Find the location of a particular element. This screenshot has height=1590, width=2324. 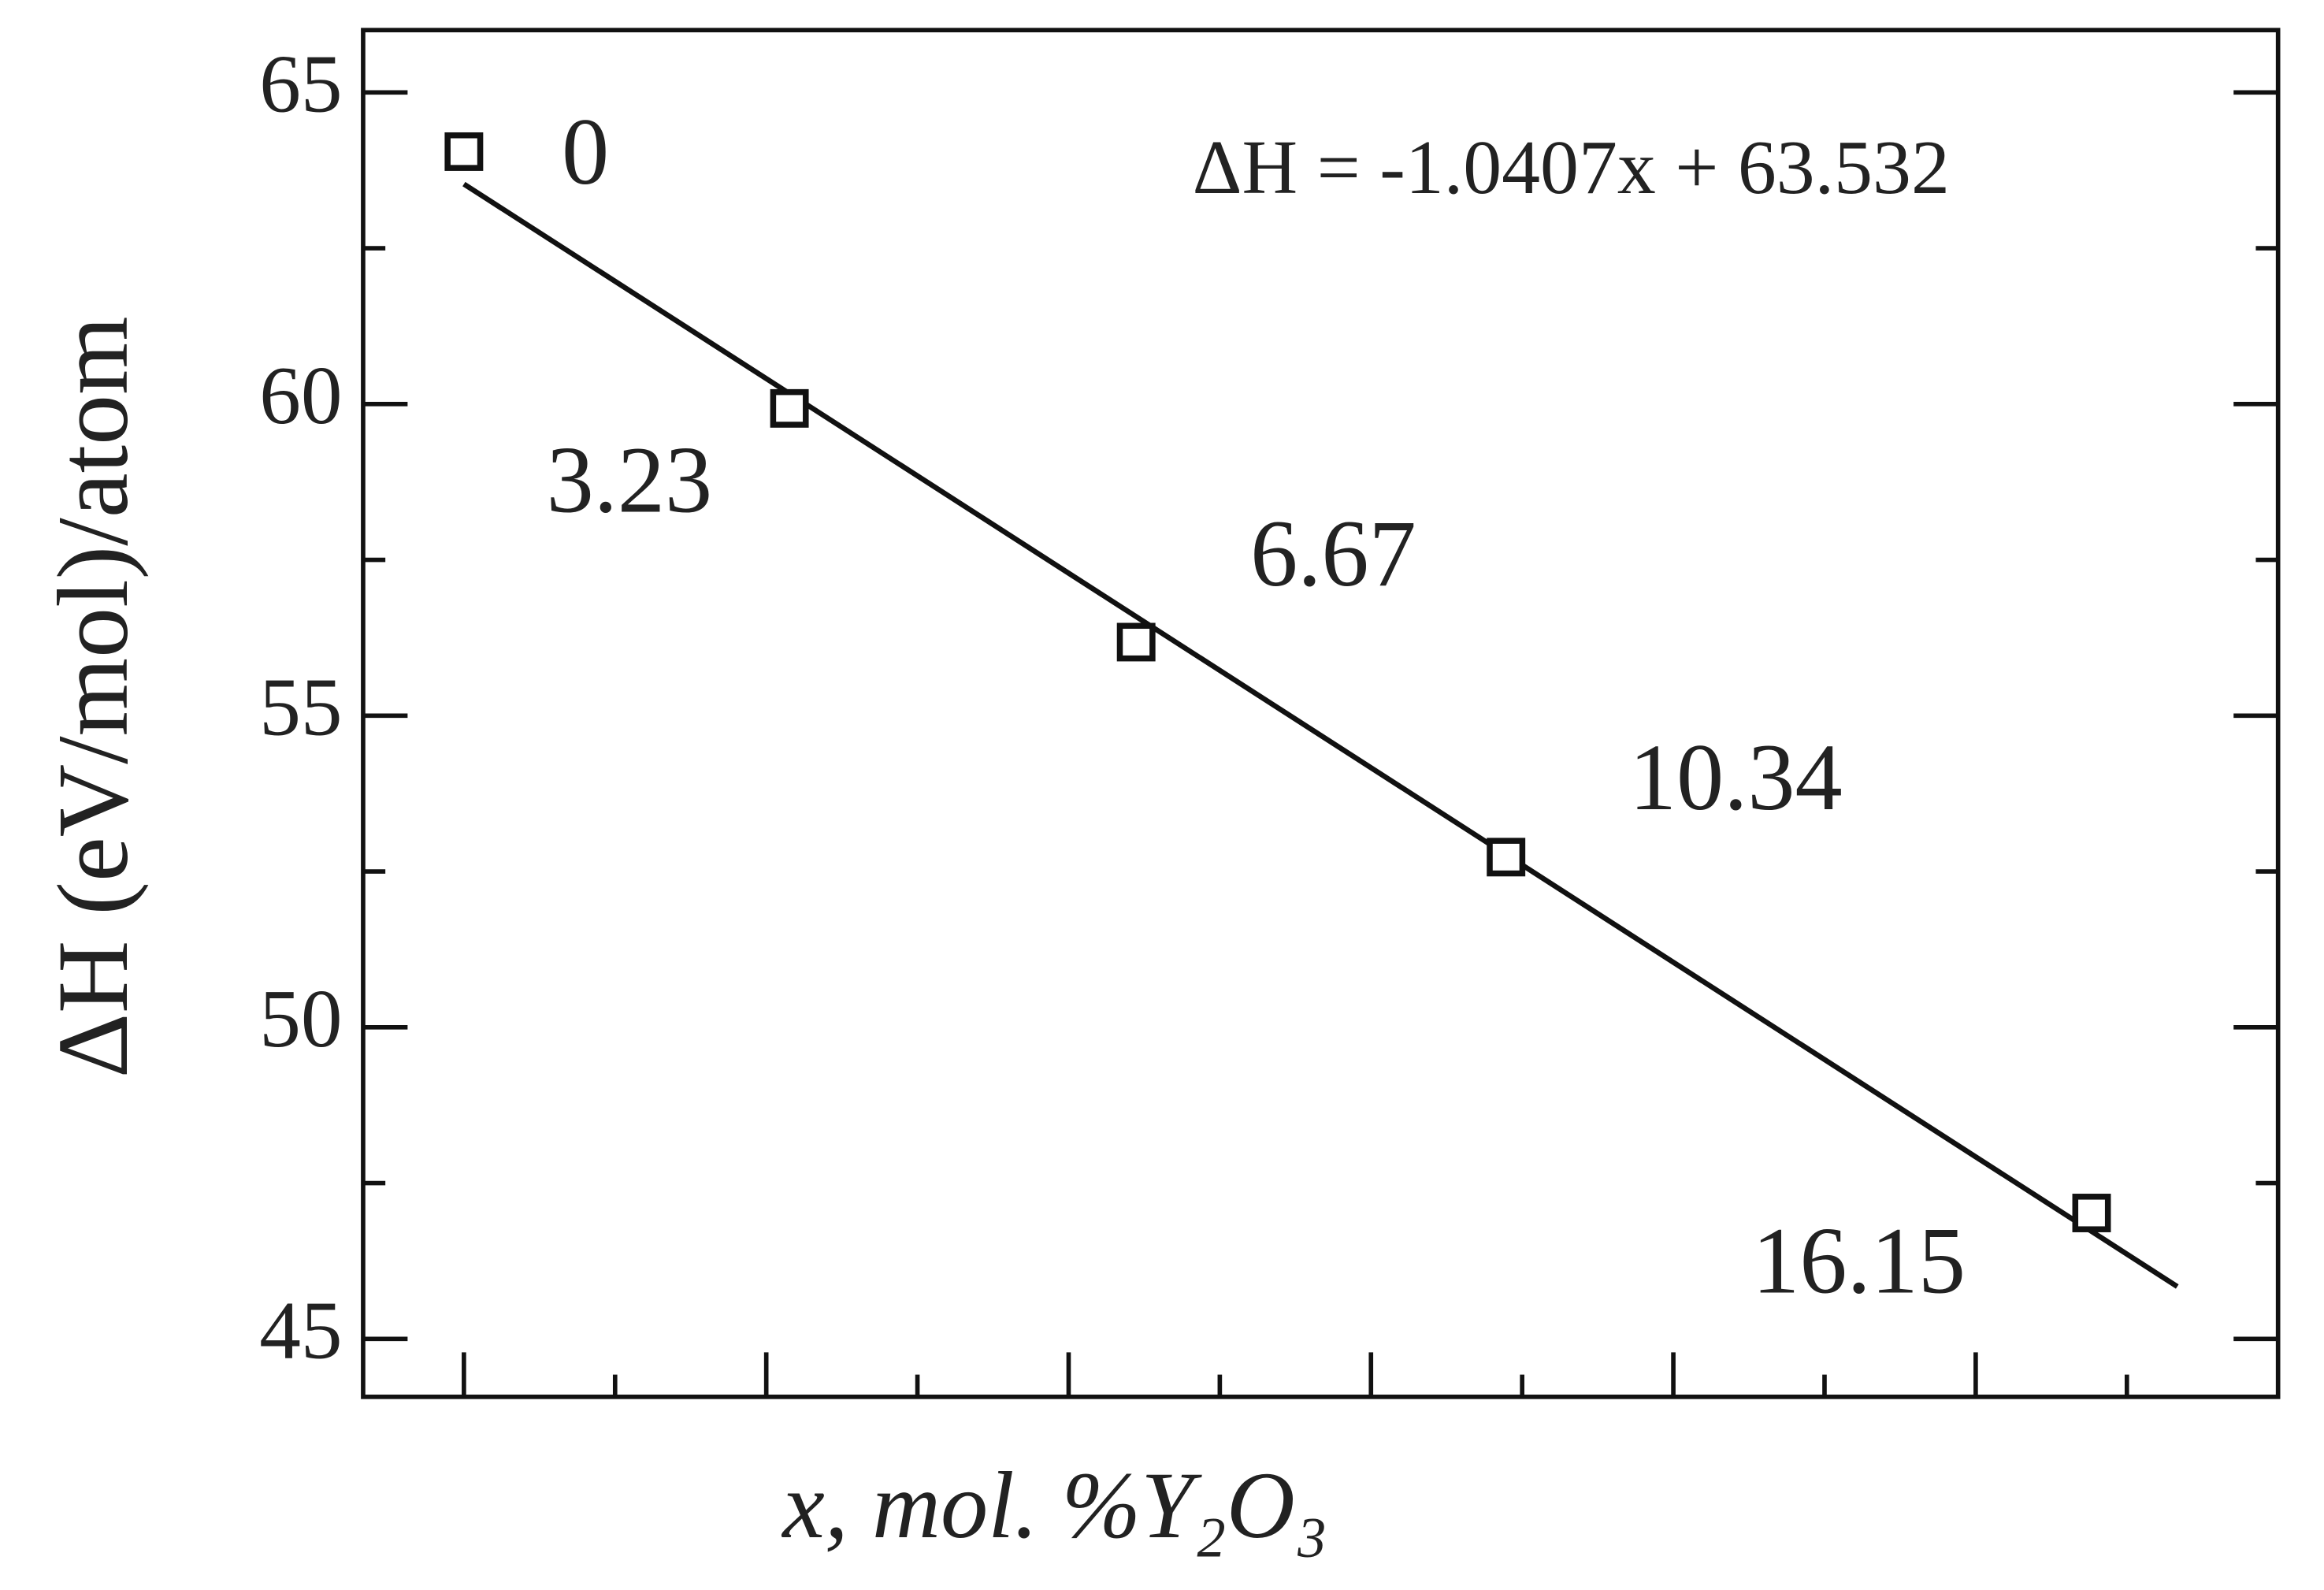

y-tick-label: 50 is located at coordinates (300, 1018).